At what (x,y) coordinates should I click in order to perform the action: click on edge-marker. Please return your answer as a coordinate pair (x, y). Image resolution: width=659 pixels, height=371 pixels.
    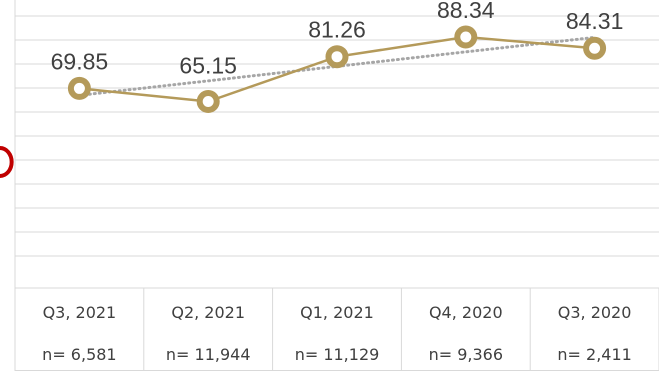
    Looking at the image, I should click on (7, 162).